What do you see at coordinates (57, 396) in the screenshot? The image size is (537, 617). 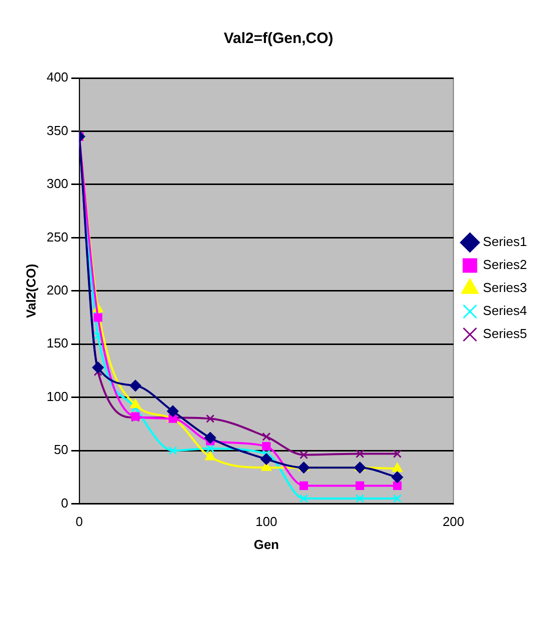 I see `y-tick-label: 100` at bounding box center [57, 396].